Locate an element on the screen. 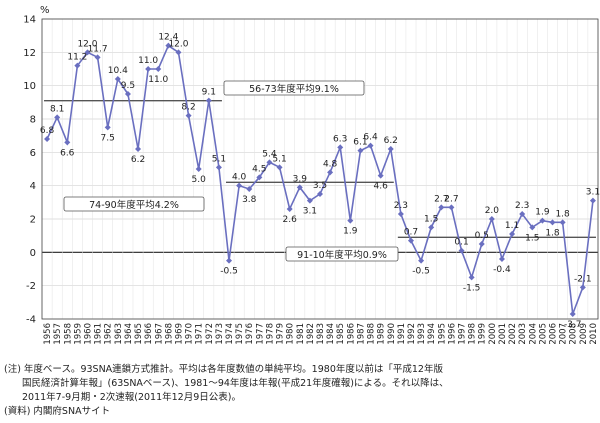  x-tick-label: 2010 is located at coordinates (594, 334).